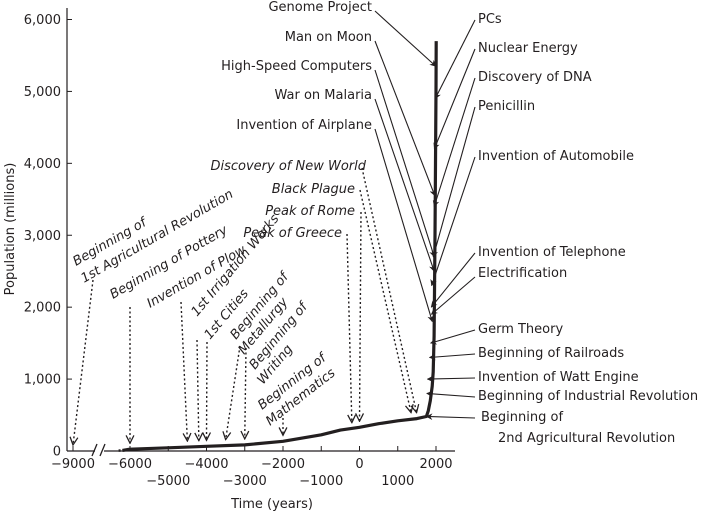 The image size is (709, 515). I want to click on annotation: Electrification, so click(498, 290).